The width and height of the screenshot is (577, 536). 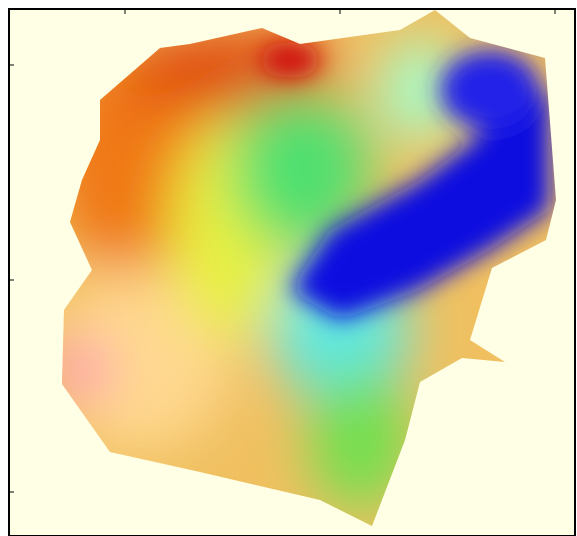 I want to click on zone-peach, so click(x=146, y=360).